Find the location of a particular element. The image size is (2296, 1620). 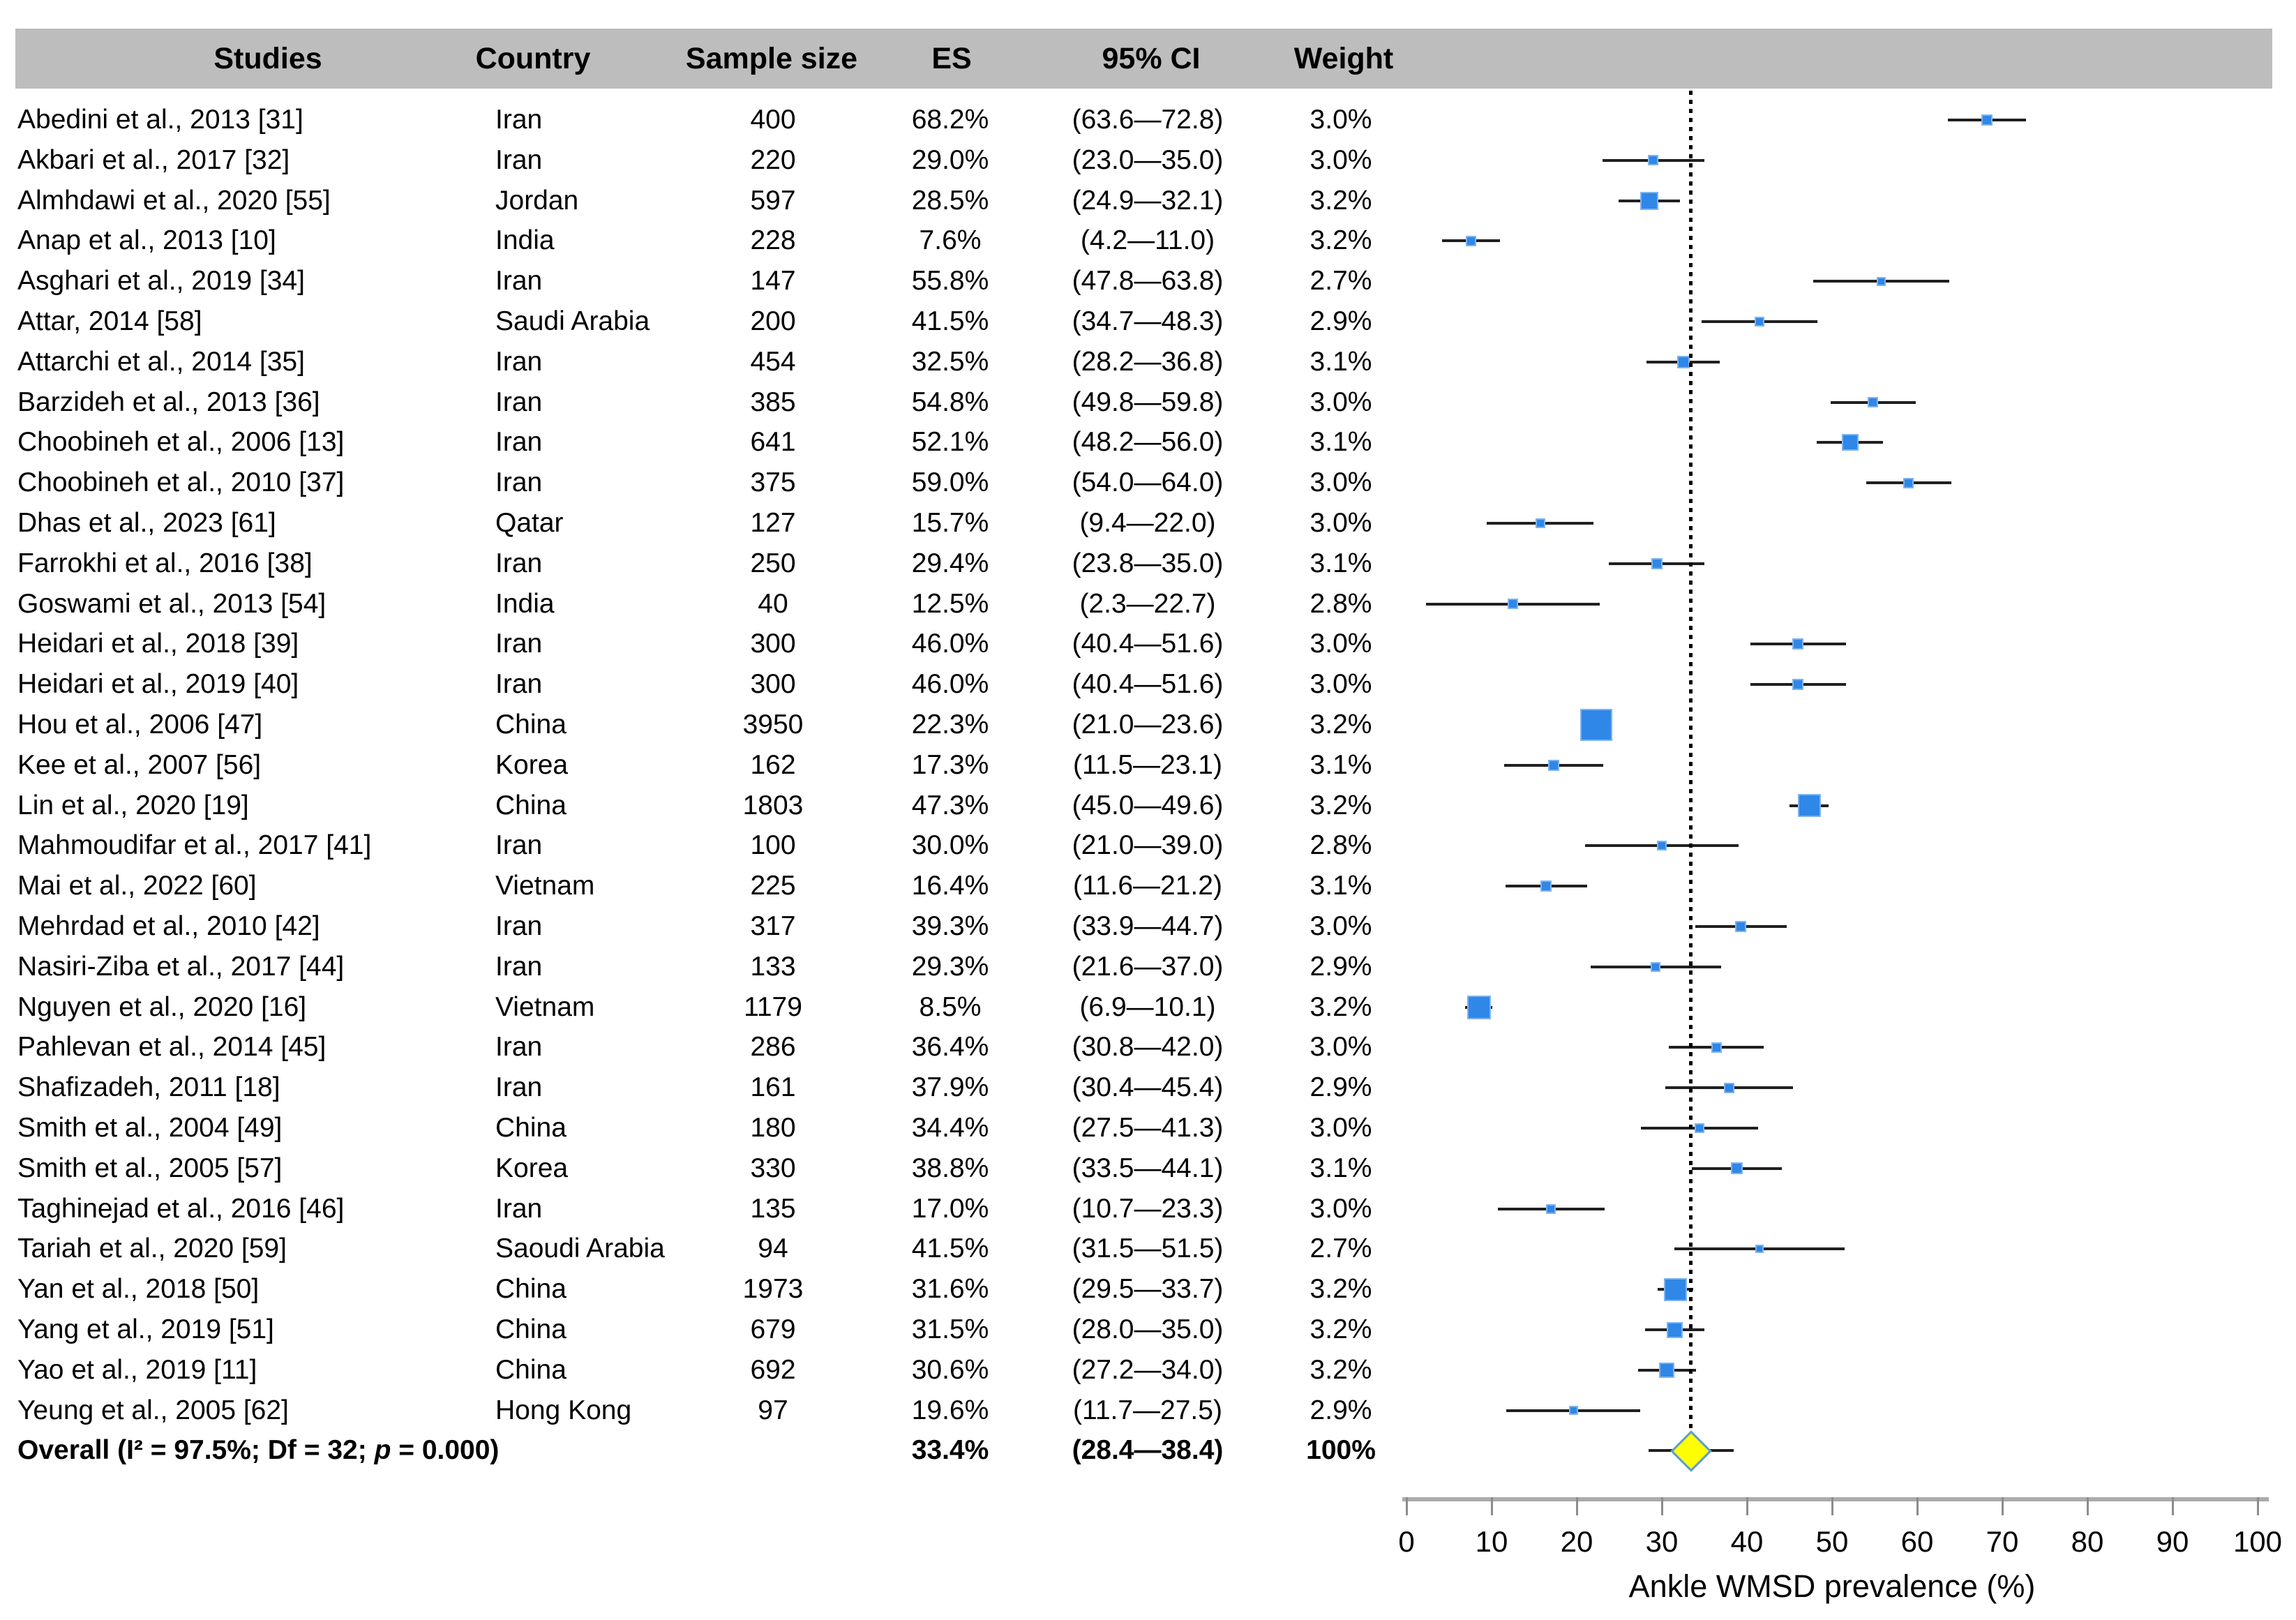

sample-size-value: 1179 is located at coordinates (773, 1007).